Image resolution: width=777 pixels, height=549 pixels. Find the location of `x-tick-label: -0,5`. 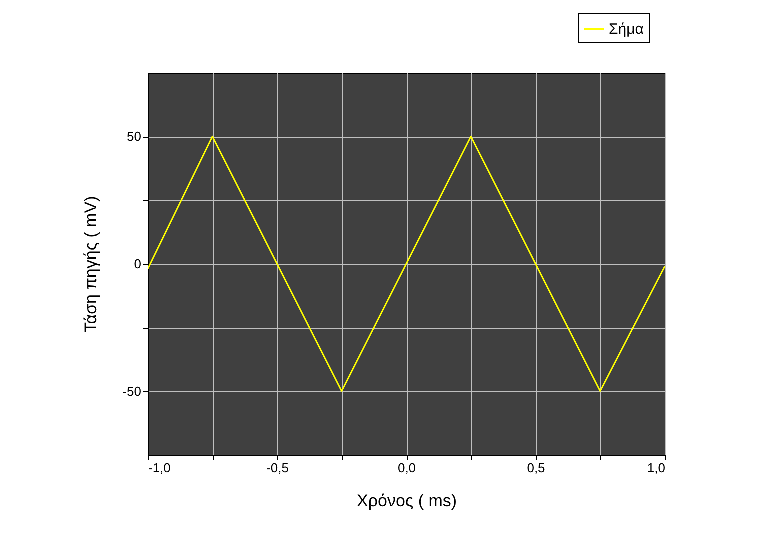

x-tick-label: -0,5 is located at coordinates (277, 468).